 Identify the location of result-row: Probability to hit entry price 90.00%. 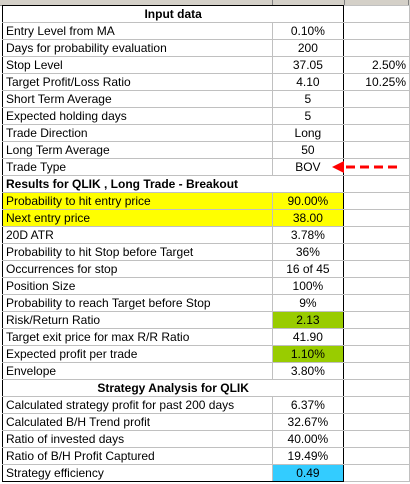
(206, 201).